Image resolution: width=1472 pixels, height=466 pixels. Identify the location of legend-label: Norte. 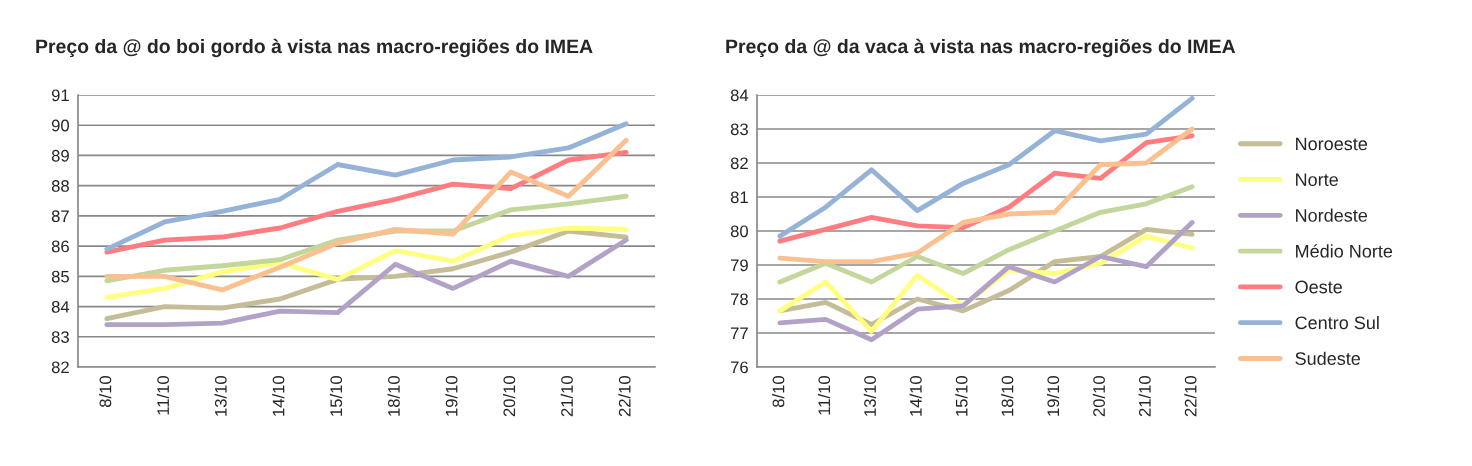
(1317, 180).